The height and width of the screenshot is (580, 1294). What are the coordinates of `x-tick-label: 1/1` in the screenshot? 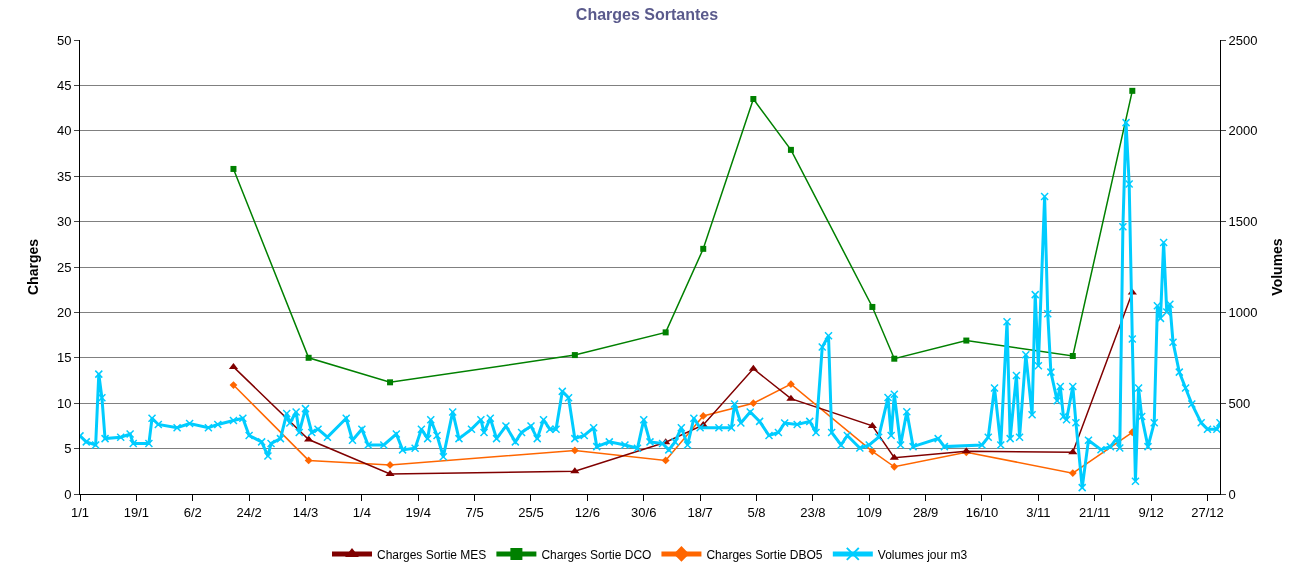 It's located at (80, 512).